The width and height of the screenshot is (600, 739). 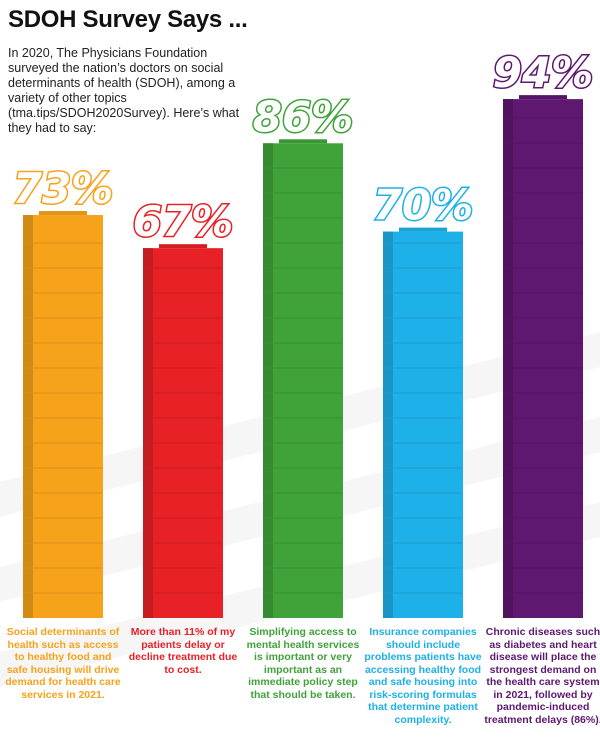 I want to click on bar-value-label: 73%, so click(x=63, y=188).